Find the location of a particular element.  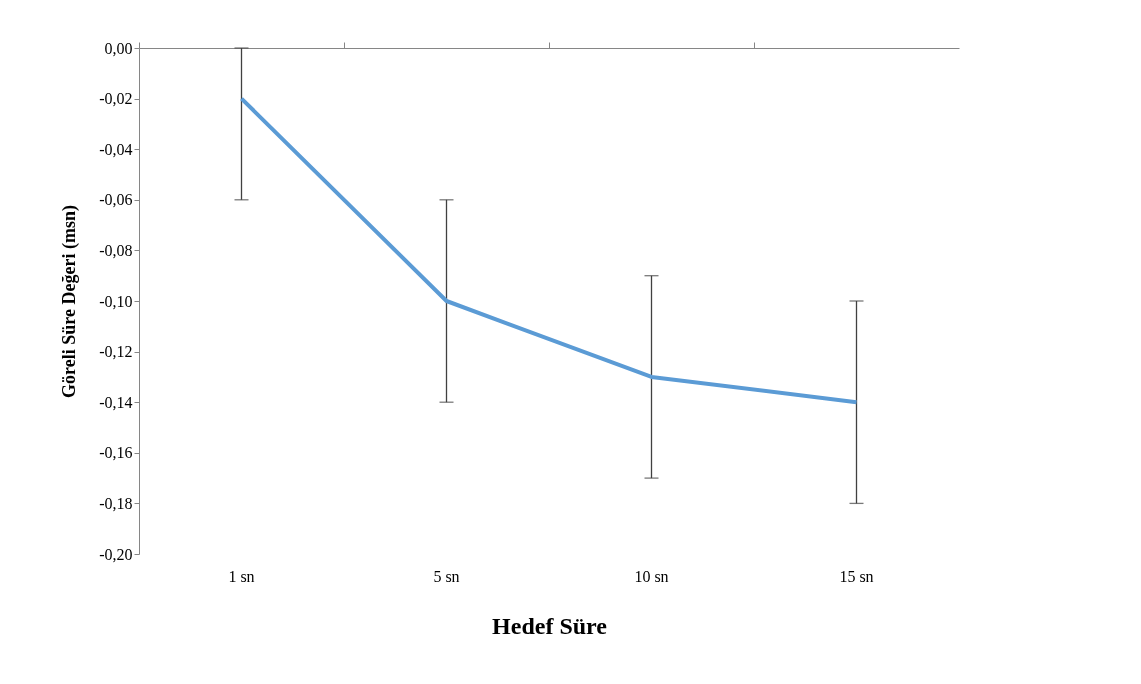

y-tick-label: -0,16 is located at coordinates (116, 453).